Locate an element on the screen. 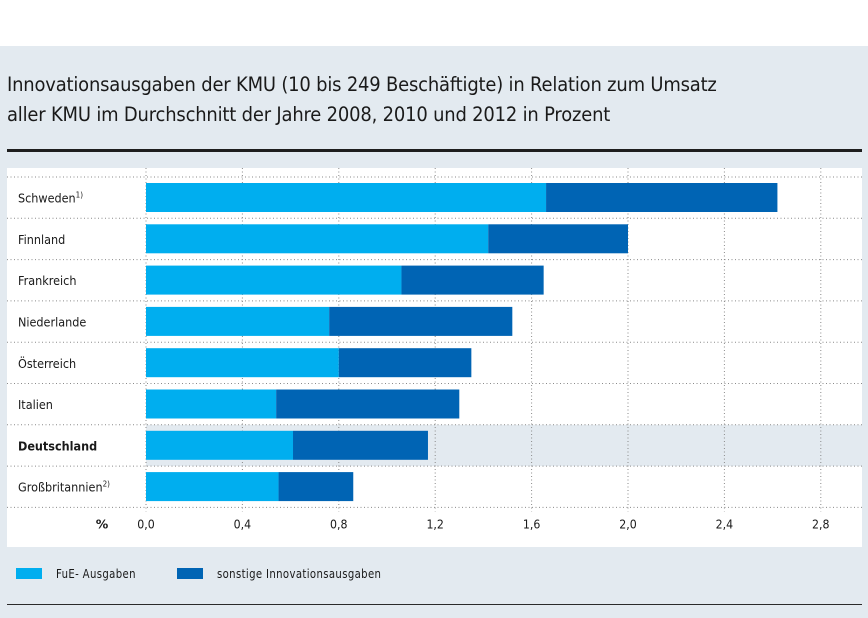 The image size is (868, 618). x-tick-label: 0,4 is located at coordinates (242, 524).